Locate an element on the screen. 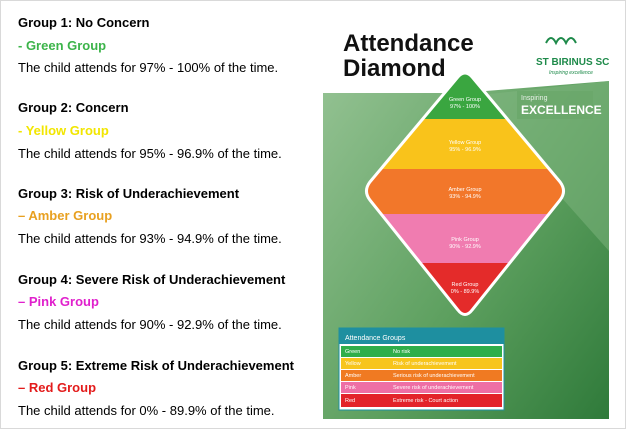 This screenshot has height=429, width=626. table-cell: Extreme risk - Court action is located at coordinates (425, 401).